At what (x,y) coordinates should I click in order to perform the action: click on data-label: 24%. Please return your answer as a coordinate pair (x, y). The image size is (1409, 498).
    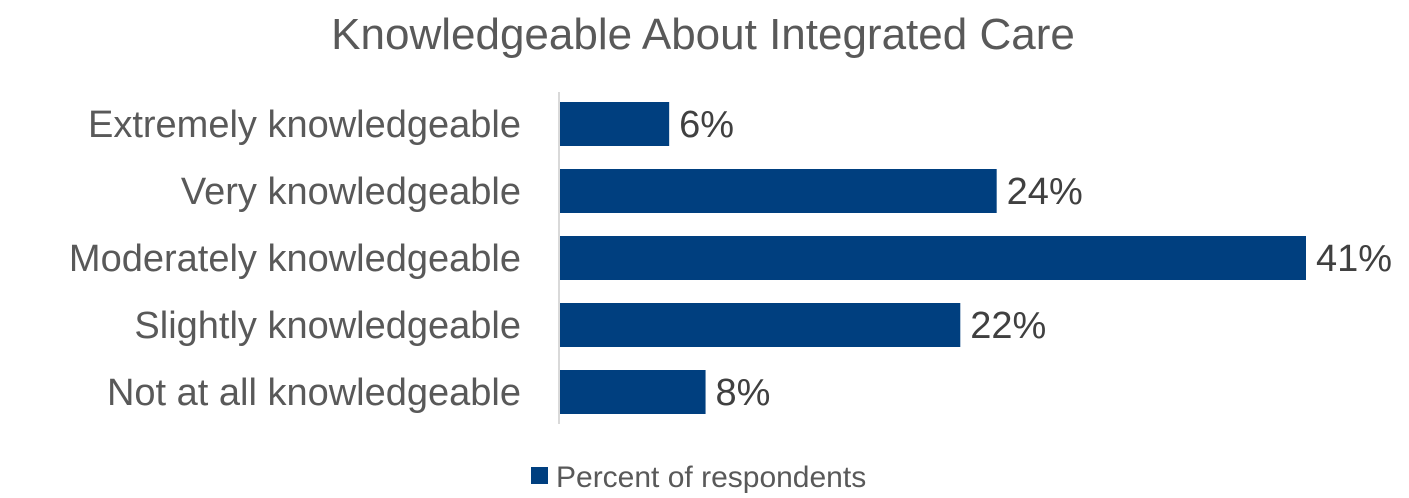
    Looking at the image, I should click on (1045, 192).